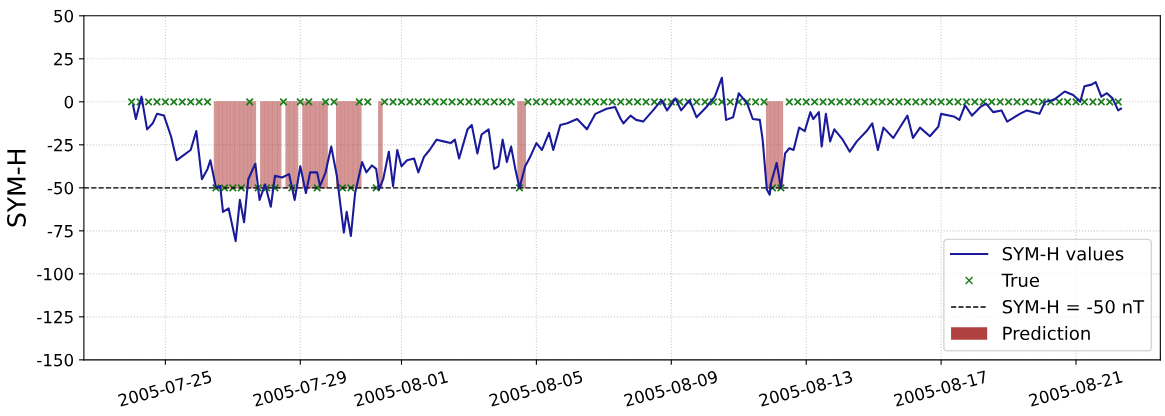  I want to click on y-tick-label: -75, so click(60, 231).